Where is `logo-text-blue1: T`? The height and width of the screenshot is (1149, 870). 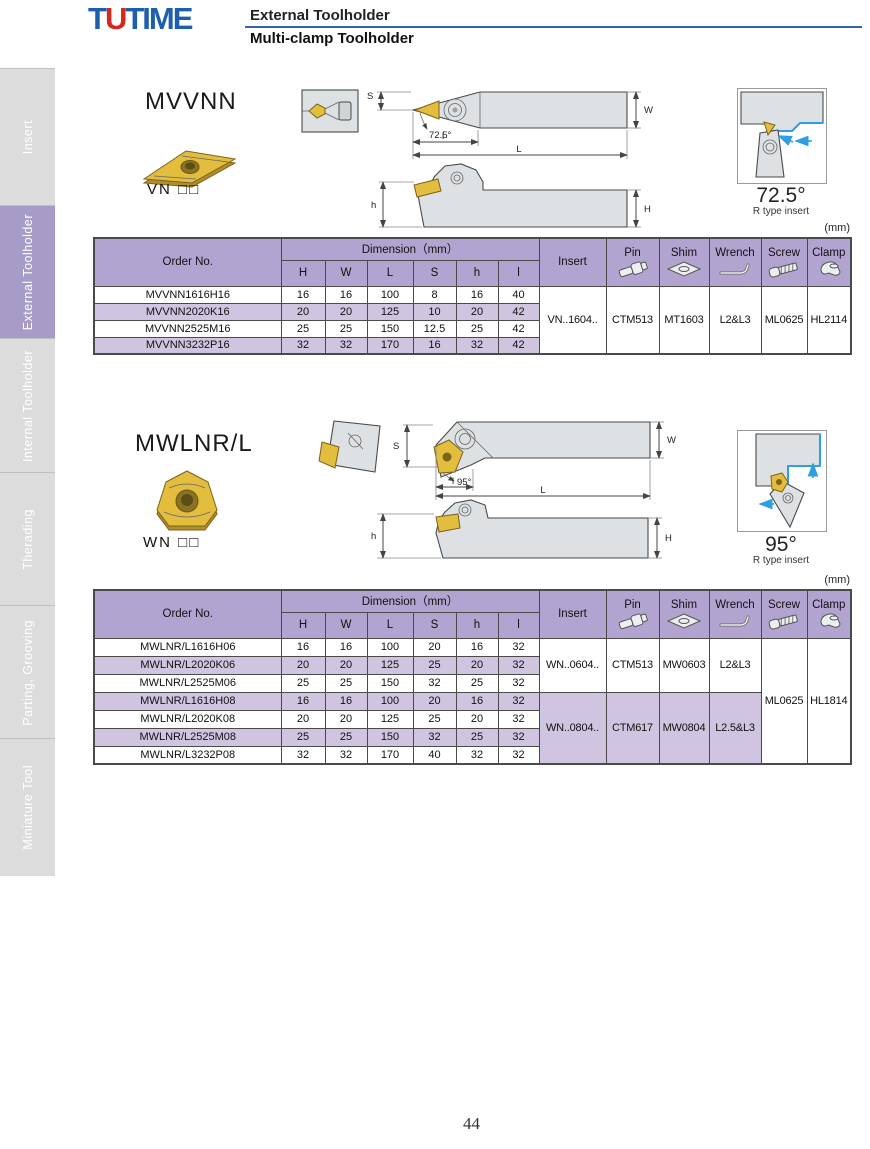 logo-text-blue1: T is located at coordinates (97, 18).